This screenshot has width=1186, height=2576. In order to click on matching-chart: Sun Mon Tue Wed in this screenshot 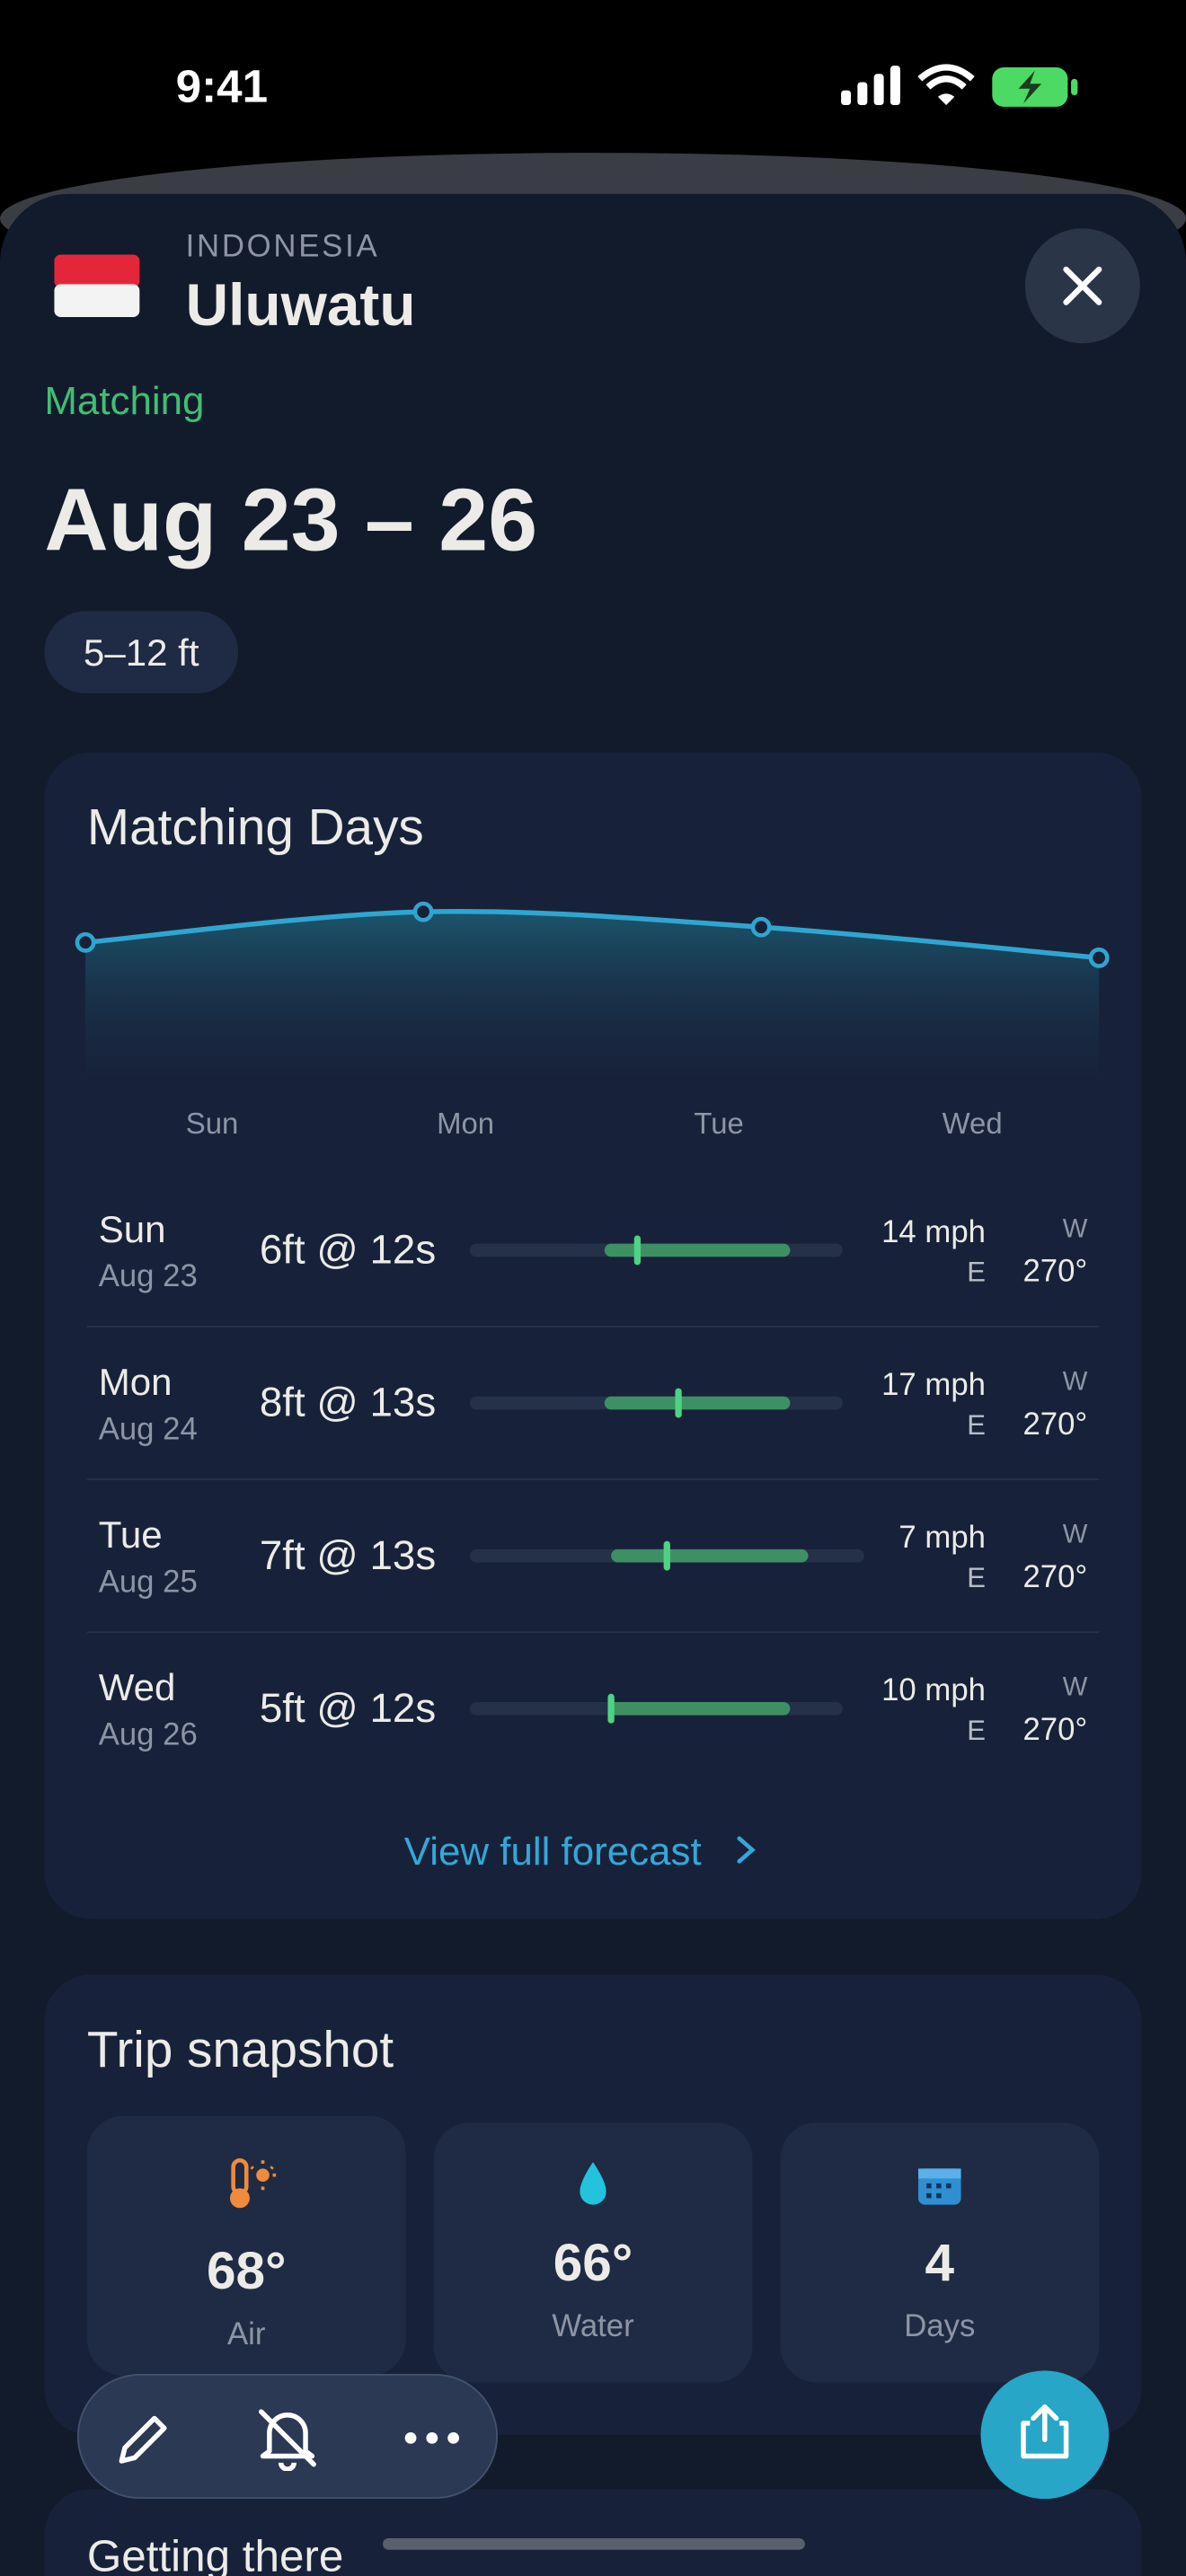, I will do `click(592, 1020)`.